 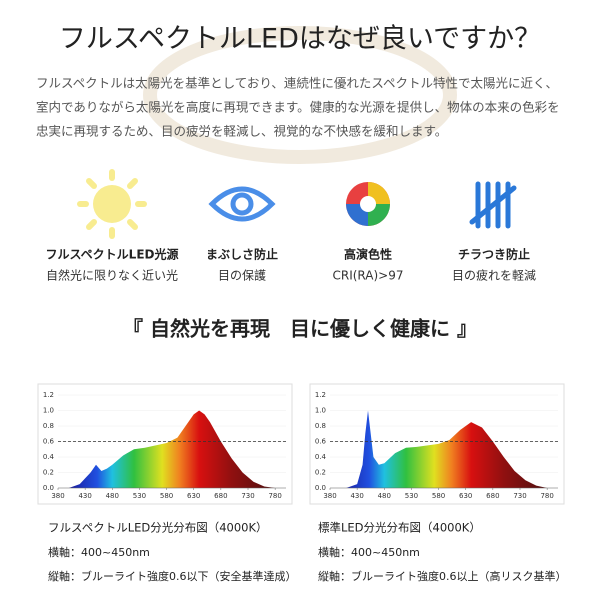 What do you see at coordinates (242, 275) in the screenshot?
I see `feature-subtitle: 目の保護` at bounding box center [242, 275].